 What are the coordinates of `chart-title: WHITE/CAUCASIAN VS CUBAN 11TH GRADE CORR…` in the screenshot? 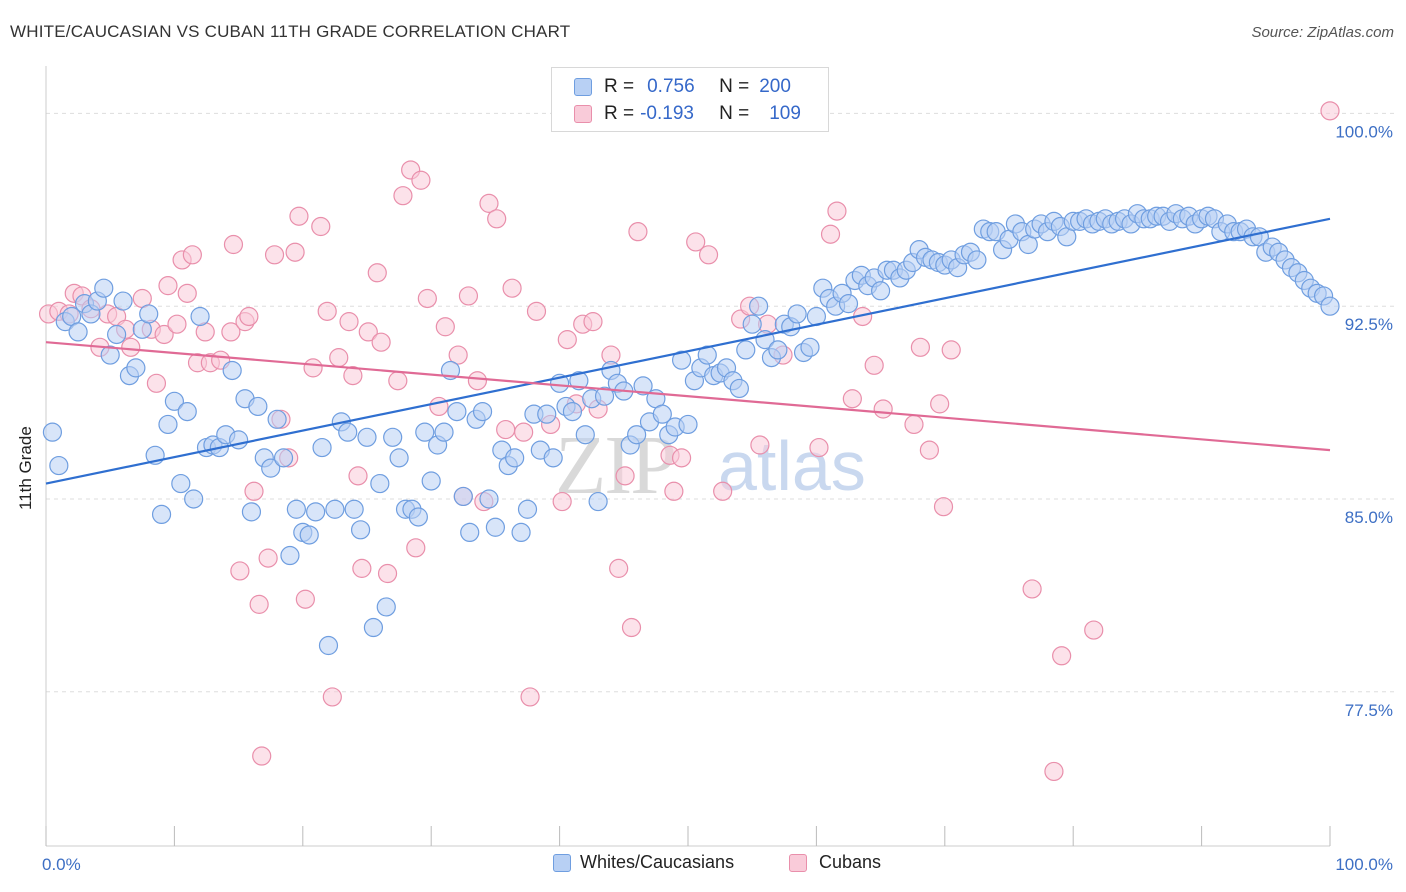 It's located at (290, 31).